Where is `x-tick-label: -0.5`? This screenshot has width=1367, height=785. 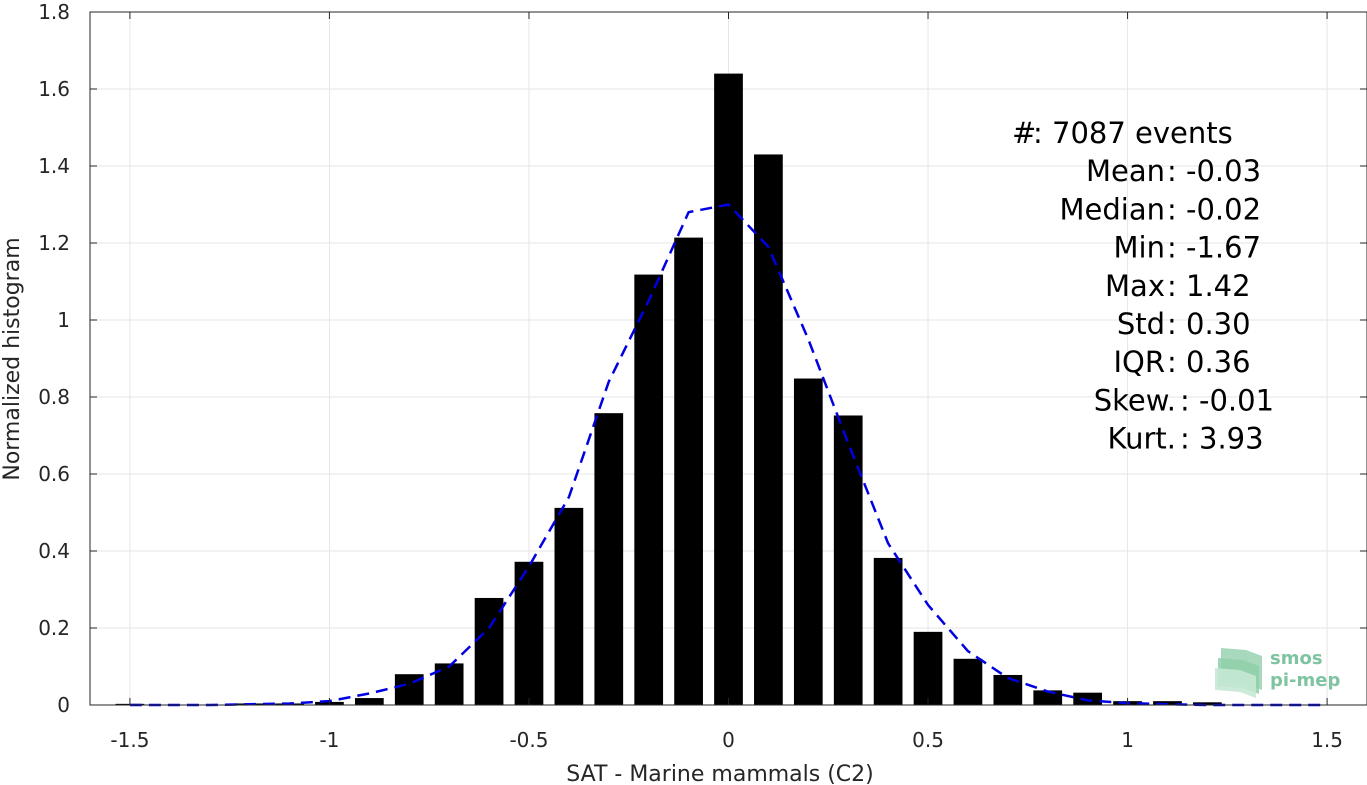
x-tick-label: -0.5 is located at coordinates (528, 740).